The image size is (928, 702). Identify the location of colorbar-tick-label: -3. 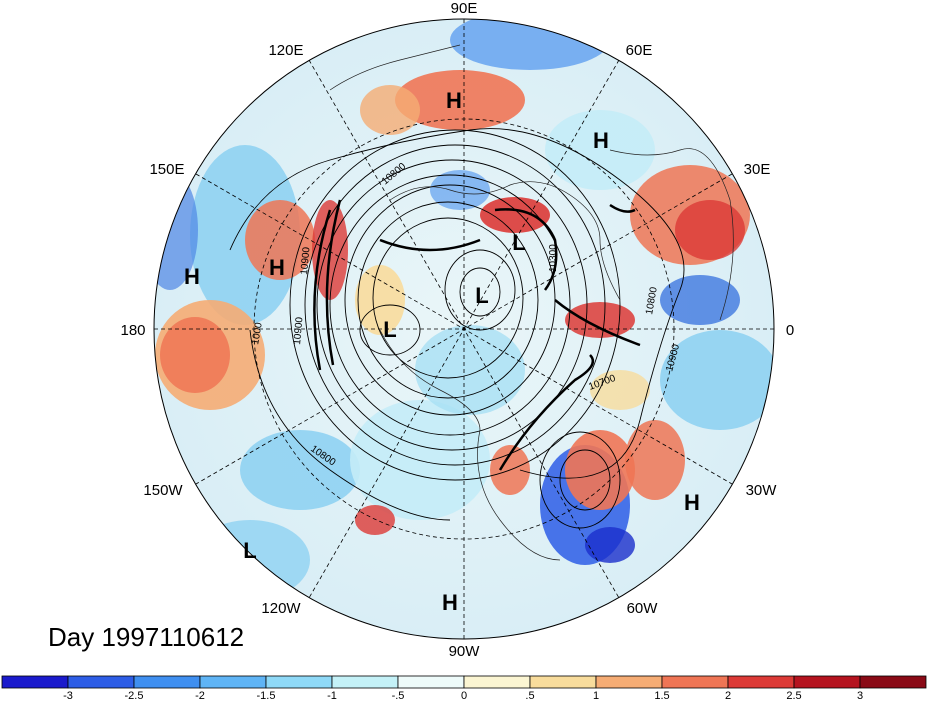
(68, 696).